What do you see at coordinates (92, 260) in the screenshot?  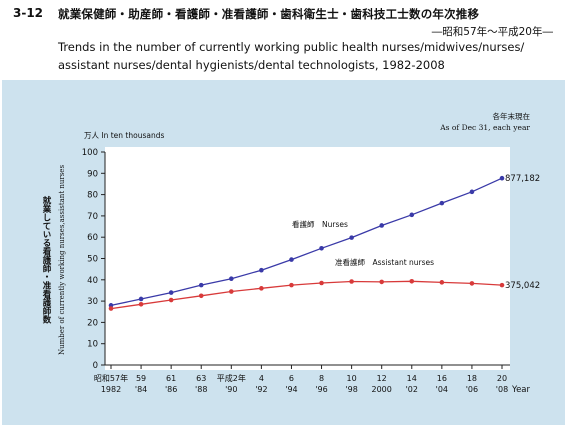 I see `y-tick-label: 50` at bounding box center [92, 260].